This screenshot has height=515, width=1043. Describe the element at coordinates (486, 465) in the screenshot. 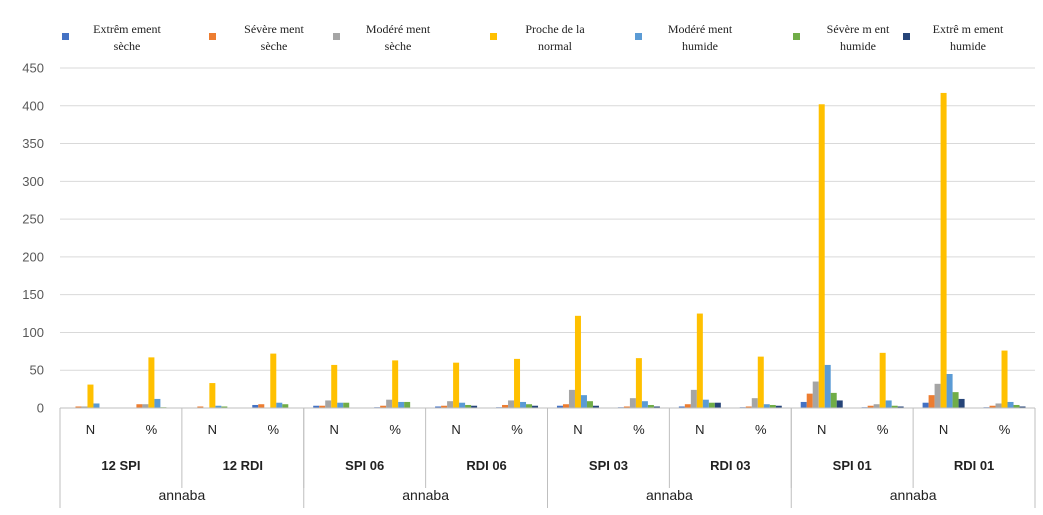

I see `group-label: RDI 06` at that location.